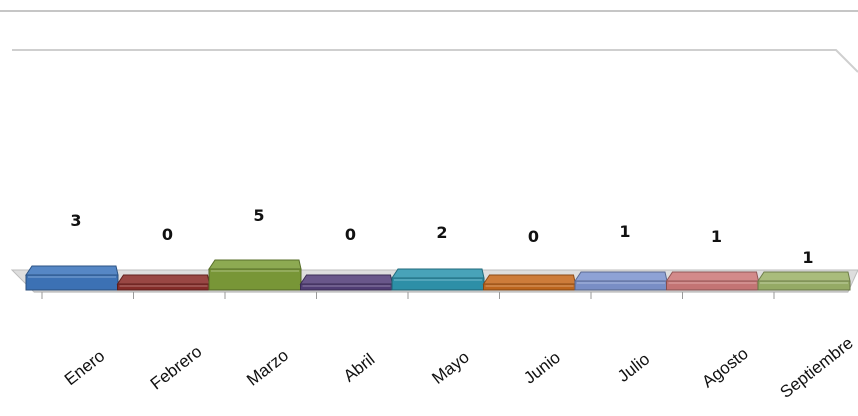 The image size is (858, 416). Describe the element at coordinates (542, 368) in the screenshot. I see `x-tick-label: Junio` at that location.